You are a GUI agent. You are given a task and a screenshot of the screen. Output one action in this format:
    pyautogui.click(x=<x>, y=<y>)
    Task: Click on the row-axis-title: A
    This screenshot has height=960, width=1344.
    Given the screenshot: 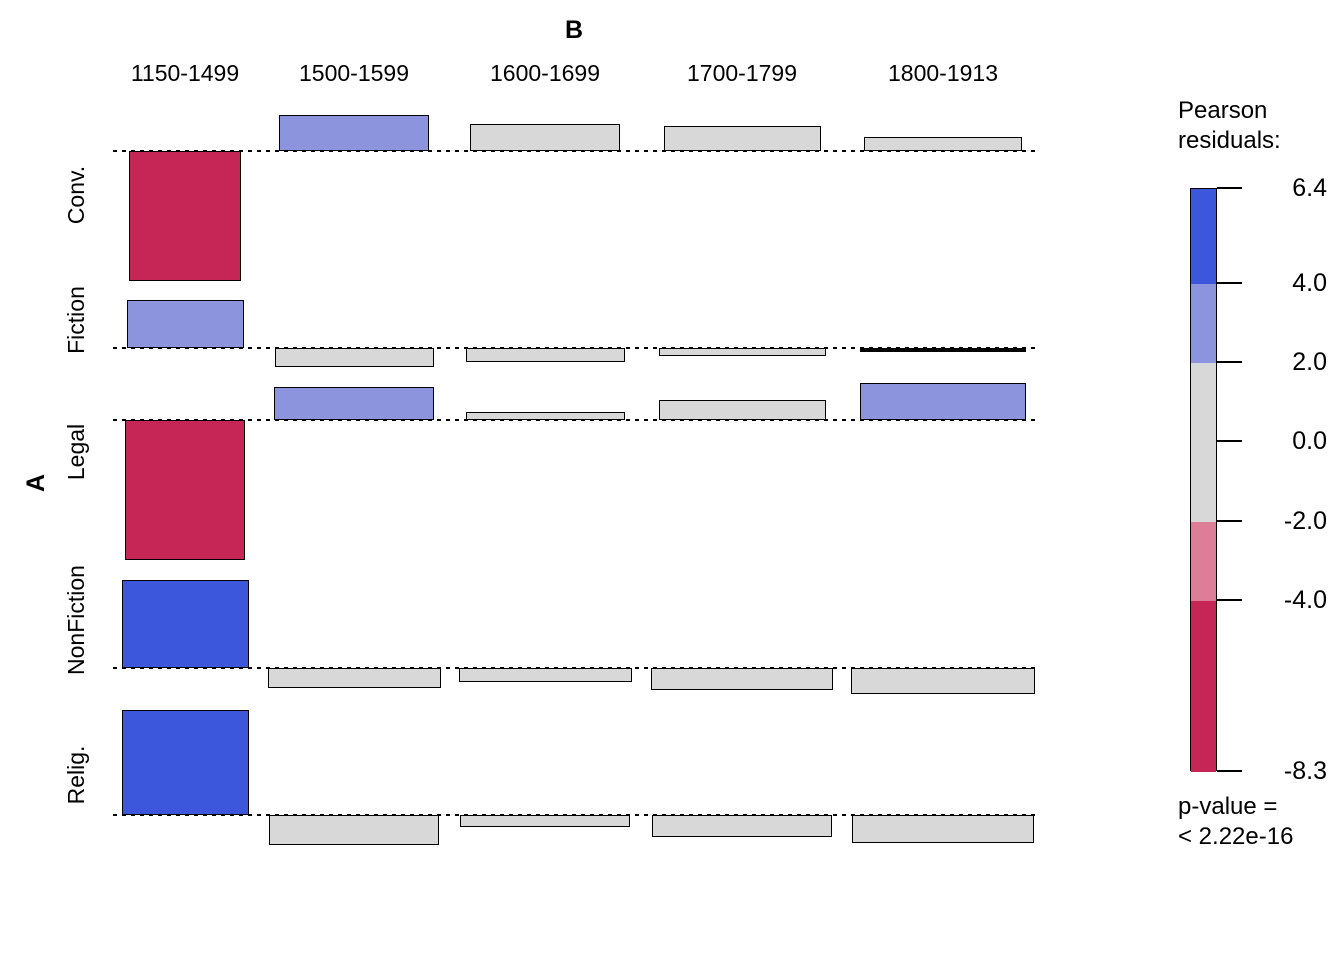 What is the action you would take?
    pyautogui.click(x=36, y=483)
    